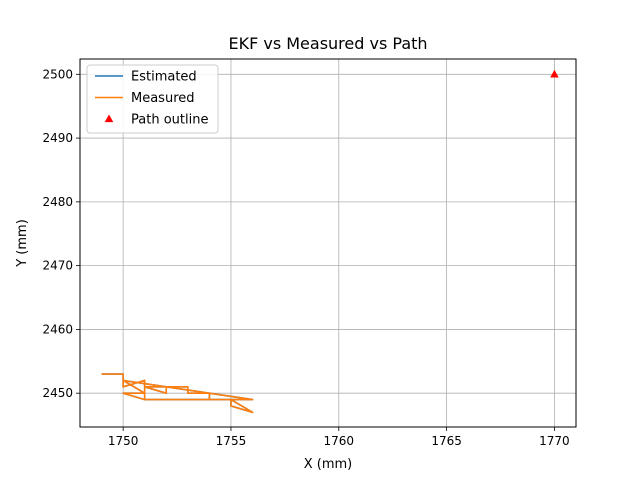 The width and height of the screenshot is (640, 480). What do you see at coordinates (57, 393) in the screenshot?
I see `y-tick-label: 2450` at bounding box center [57, 393].